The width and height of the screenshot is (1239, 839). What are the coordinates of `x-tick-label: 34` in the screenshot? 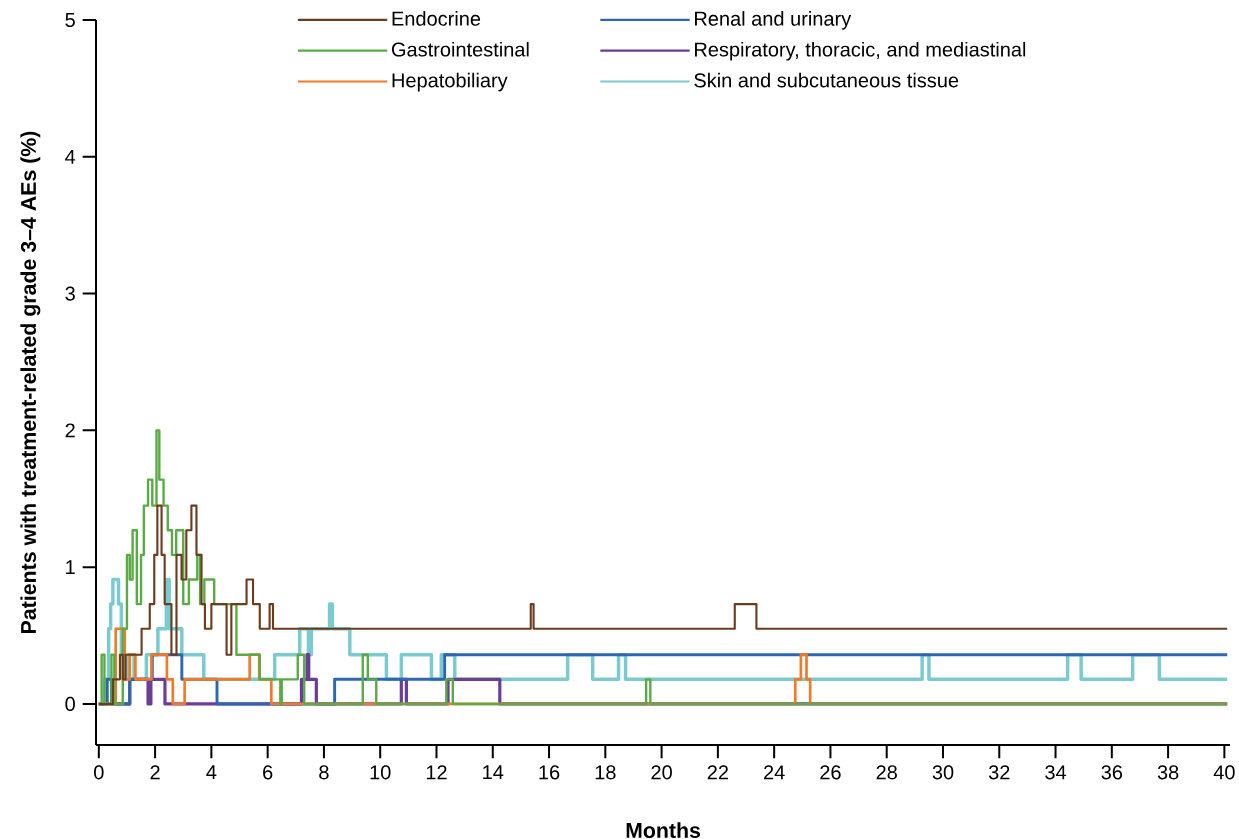 It's located at (1056, 772).